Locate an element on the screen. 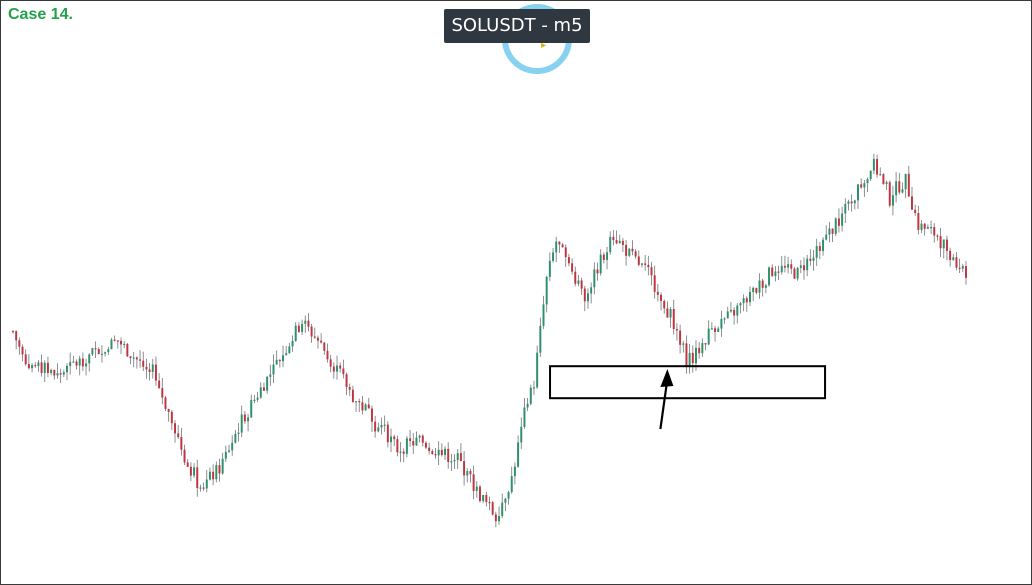  arrow-head-icon is located at coordinates (667, 378).